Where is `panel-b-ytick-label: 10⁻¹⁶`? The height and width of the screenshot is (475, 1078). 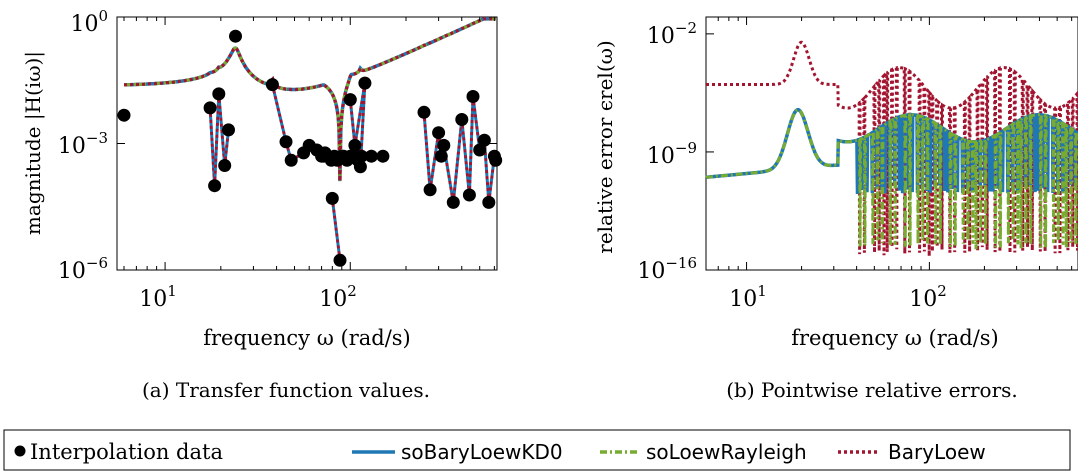 panel-b-ytick-label: 10⁻¹⁶ is located at coordinates (667, 269).